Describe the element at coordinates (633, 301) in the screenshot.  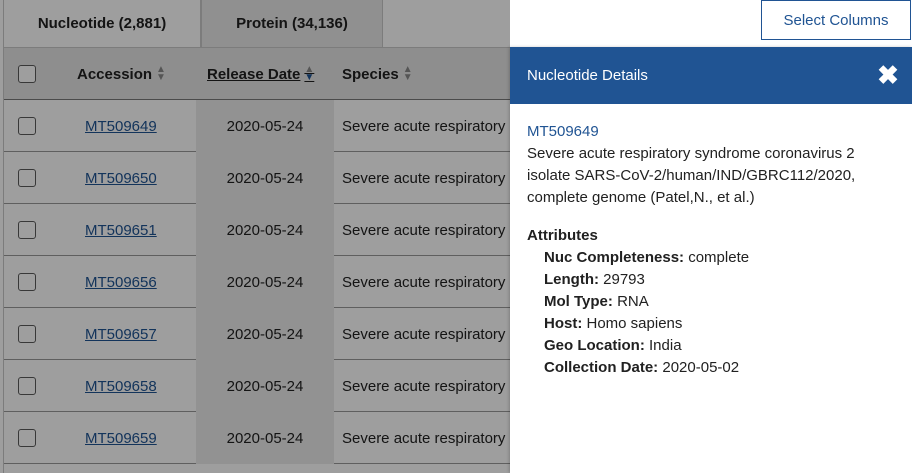
I see `attribute-value: RNA` at that location.